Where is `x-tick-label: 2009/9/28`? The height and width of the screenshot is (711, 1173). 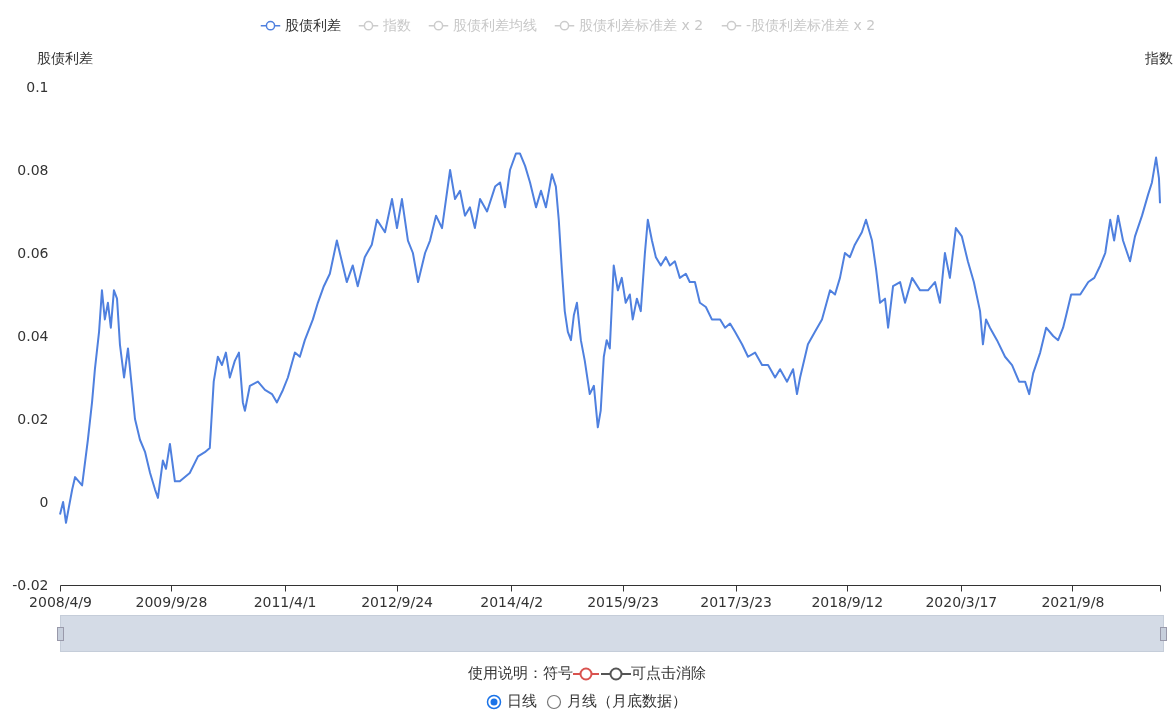 x-tick-label: 2009/9/28 is located at coordinates (171, 601).